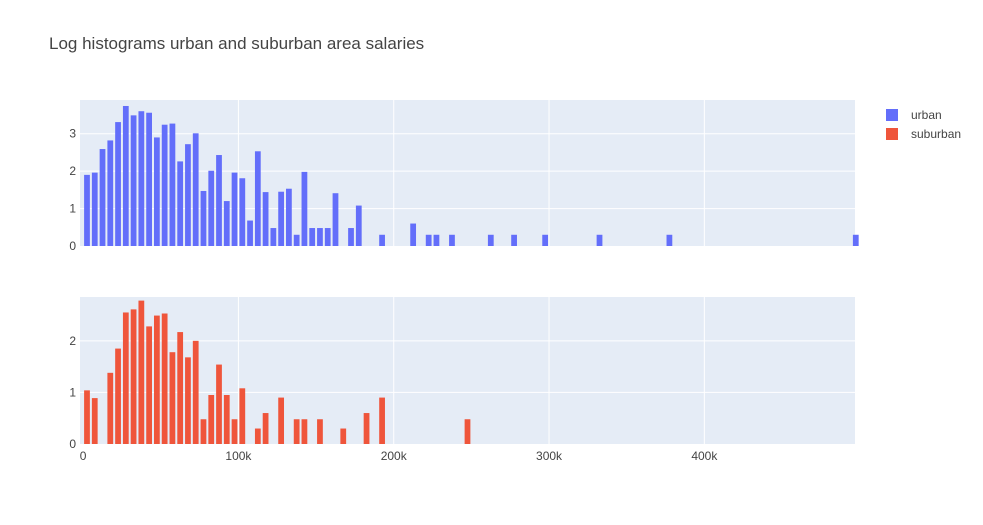  I want to click on suburban-y-tick-label: 1, so click(72, 392).